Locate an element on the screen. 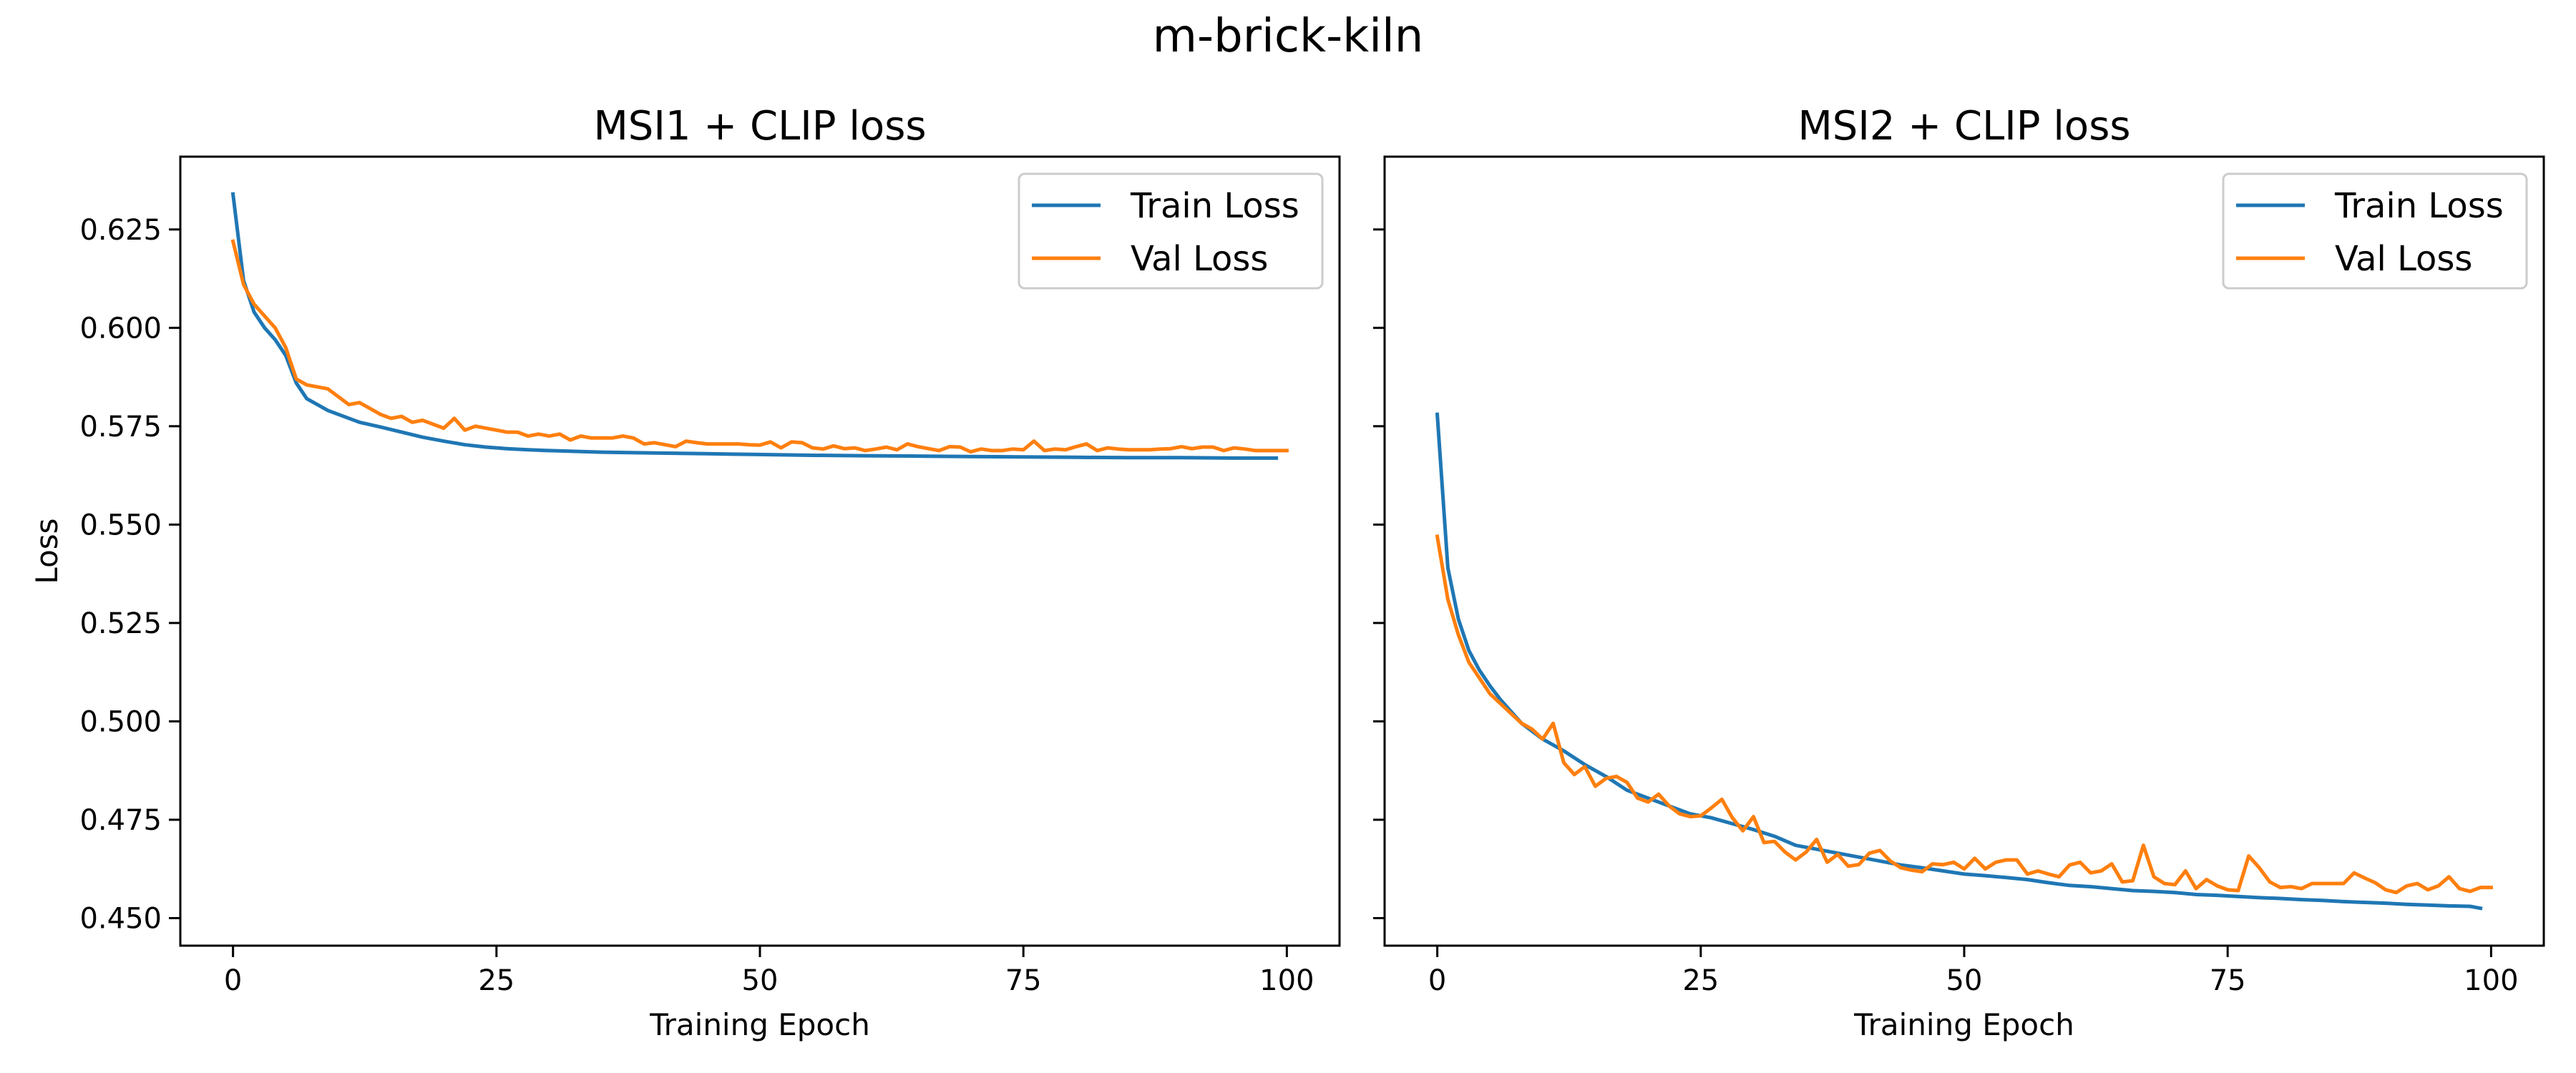  y-tick-label: 0.550 is located at coordinates (120, 525).